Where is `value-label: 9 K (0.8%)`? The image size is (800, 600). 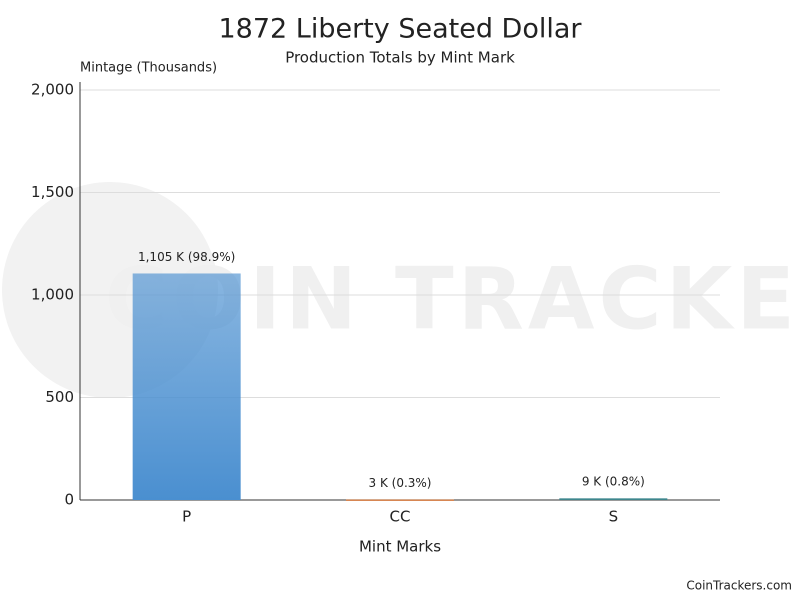
value-label: 9 K (0.8%) is located at coordinates (613, 482).